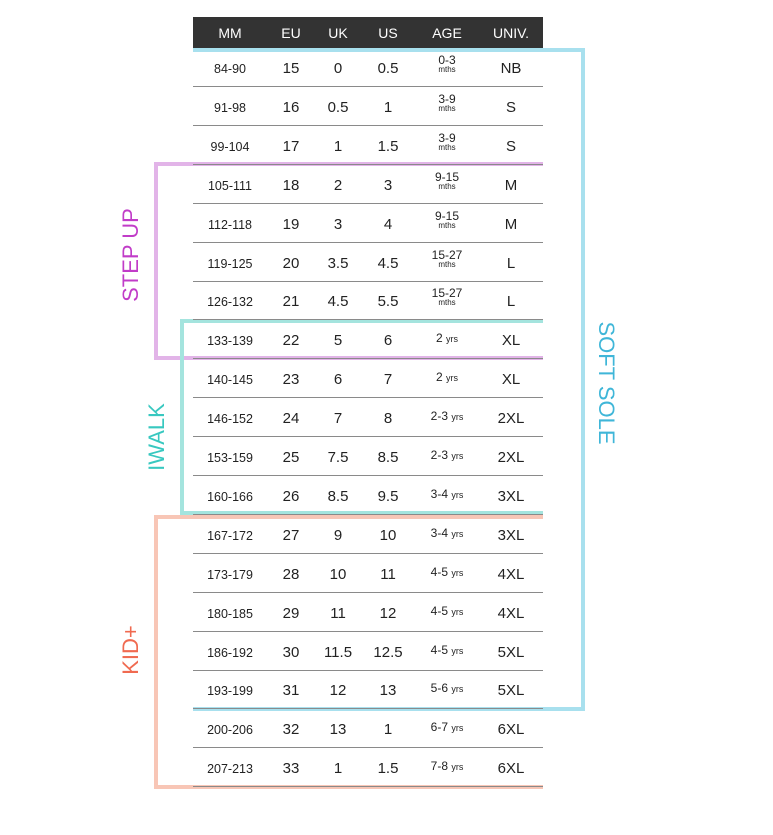 This screenshot has width=773, height=835. I want to click on cell-us: 3, so click(388, 185).